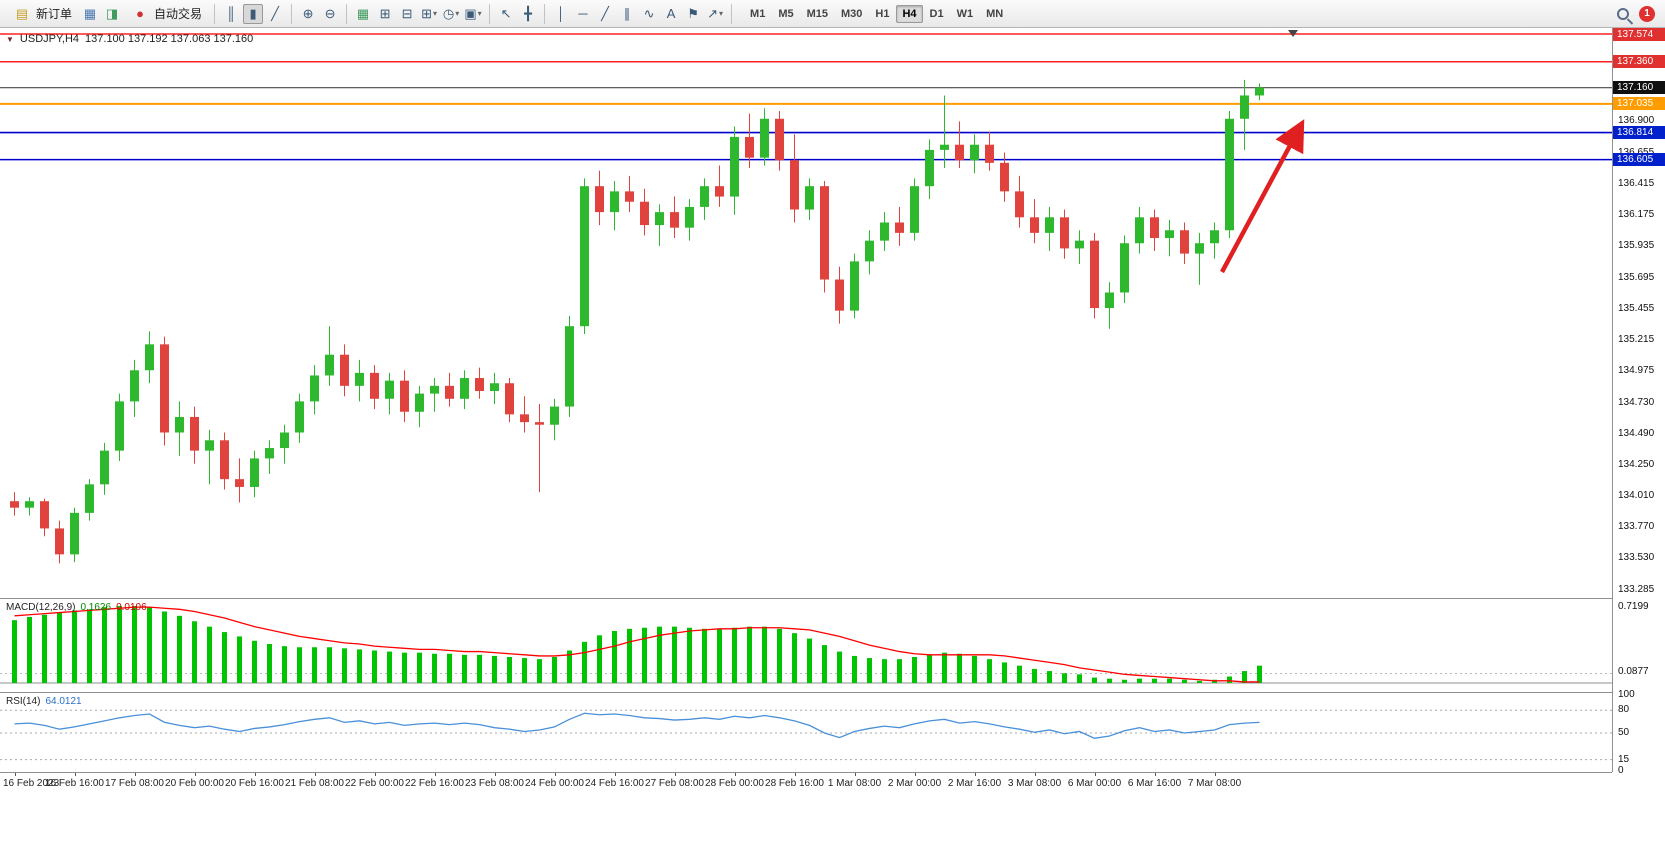 Image resolution: width=1665 pixels, height=844 pixels. I want to click on timeframe-d1: D1, so click(936, 13).